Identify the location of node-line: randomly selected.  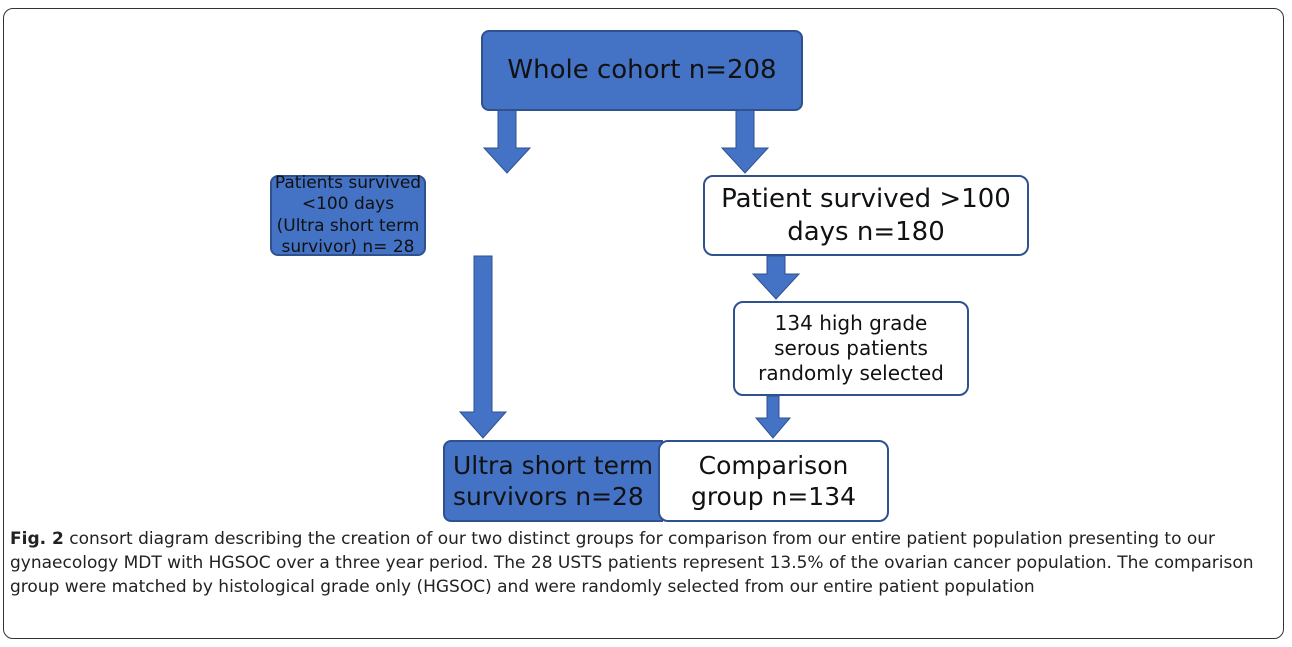
(851, 373).